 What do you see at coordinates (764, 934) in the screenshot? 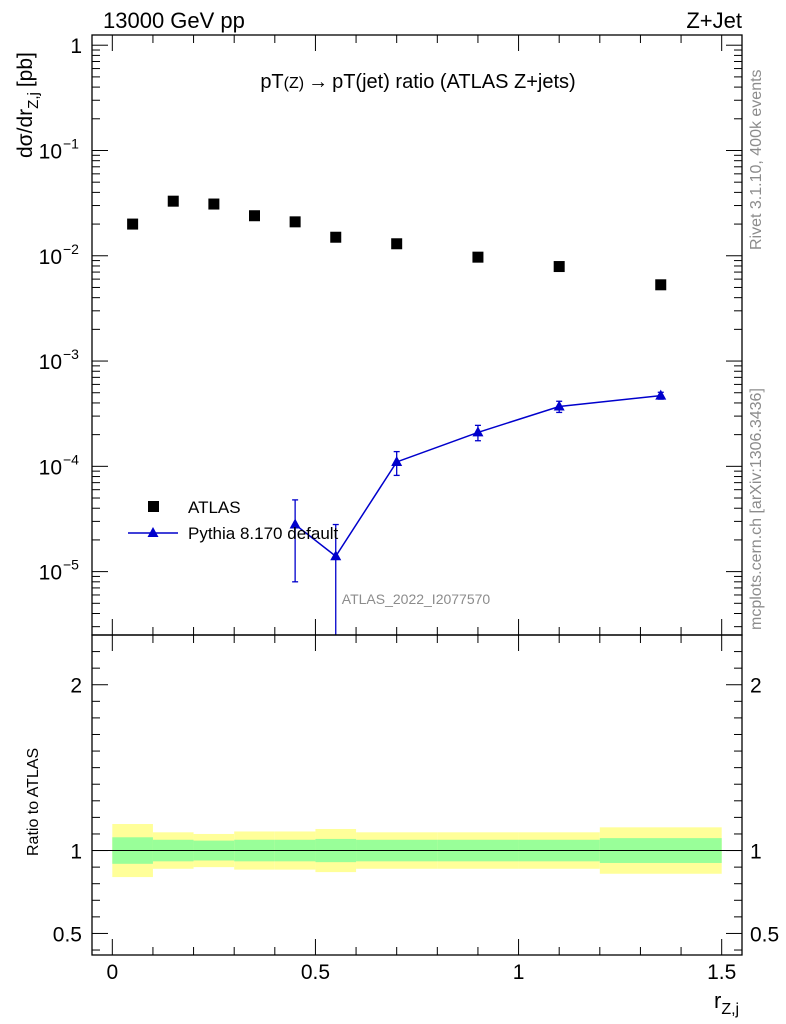
I see `ratio-y-tick-label-right: 0.5` at bounding box center [764, 934].